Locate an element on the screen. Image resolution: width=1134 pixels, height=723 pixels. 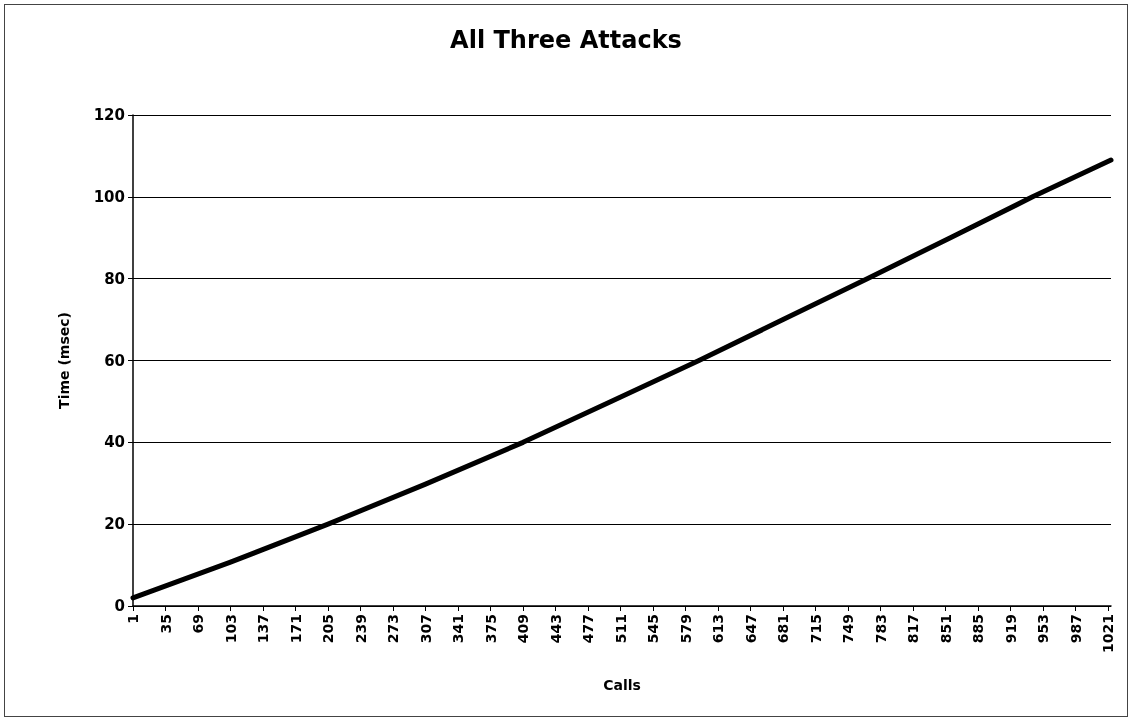
y-axis-title: Time (msec) is located at coordinates (64, 360).